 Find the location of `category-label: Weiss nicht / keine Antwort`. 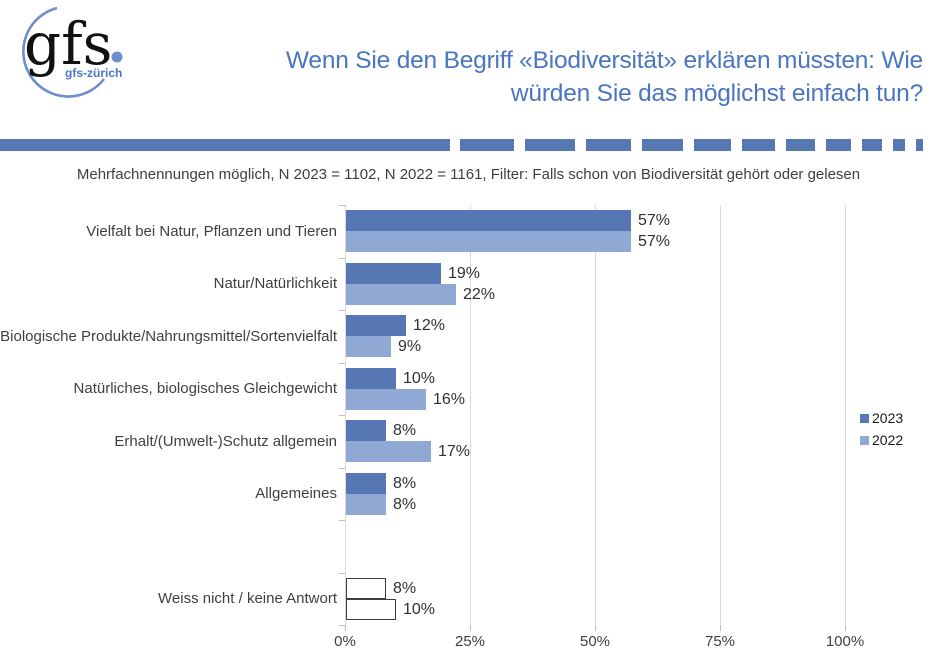

category-label: Weiss nicht / keine Antwort is located at coordinates (247, 598).